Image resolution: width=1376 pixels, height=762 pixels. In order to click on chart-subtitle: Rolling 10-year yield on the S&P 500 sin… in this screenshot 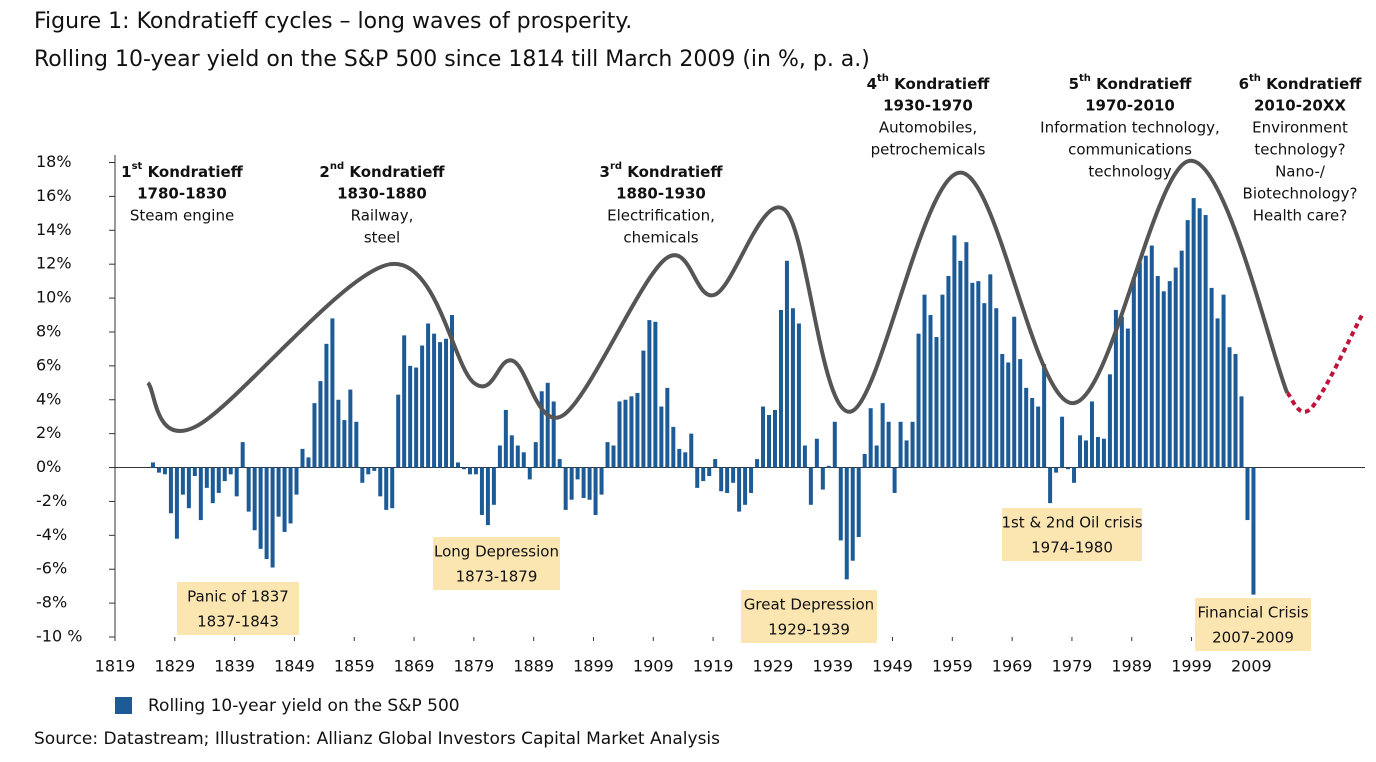, I will do `click(452, 59)`.